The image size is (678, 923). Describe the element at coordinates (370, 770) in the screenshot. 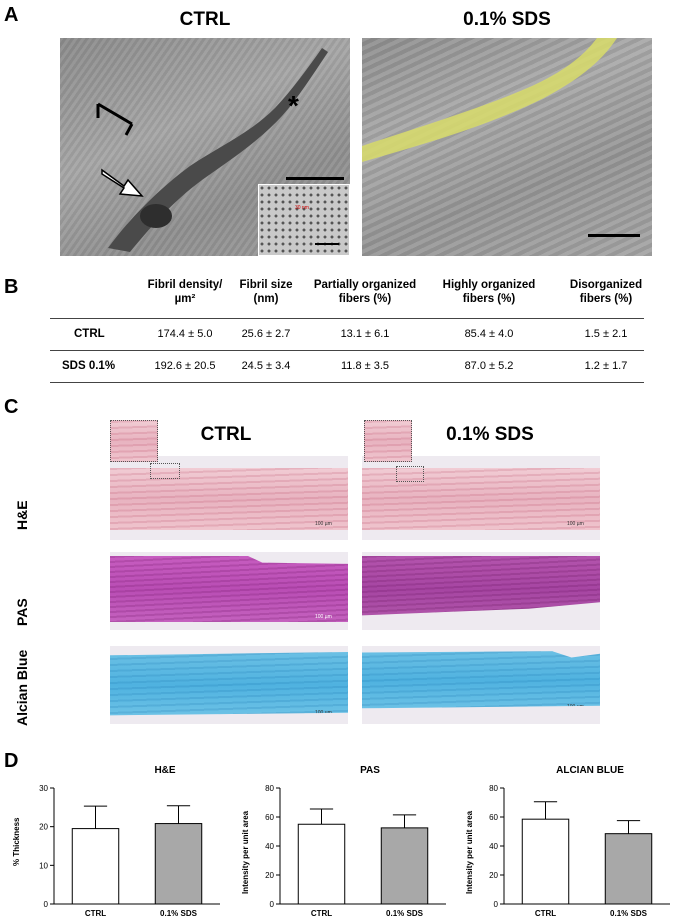

I see `chart-pas-title: PAS` at that location.